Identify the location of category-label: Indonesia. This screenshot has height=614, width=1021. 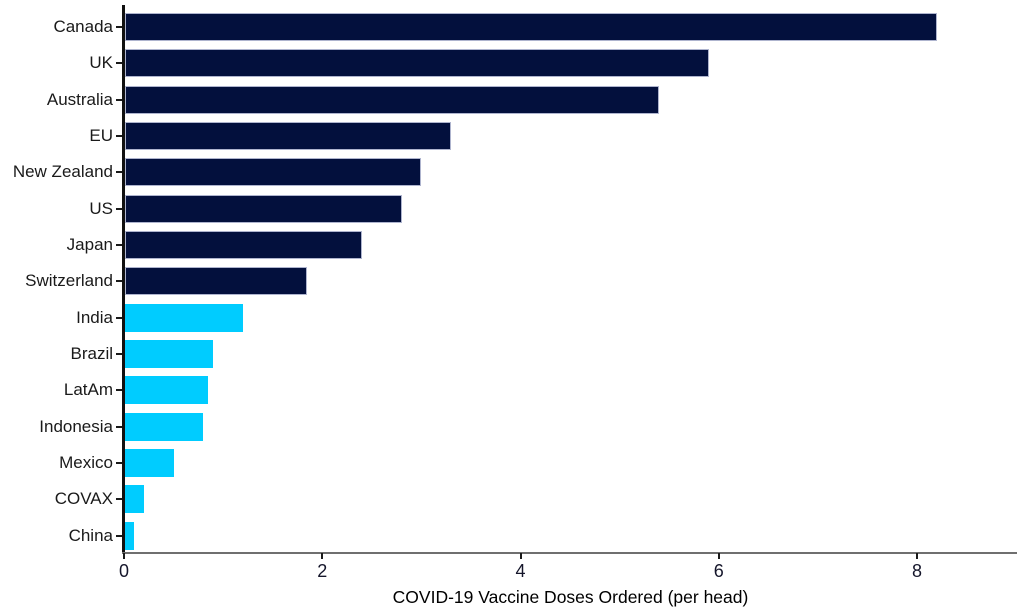
(76, 426).